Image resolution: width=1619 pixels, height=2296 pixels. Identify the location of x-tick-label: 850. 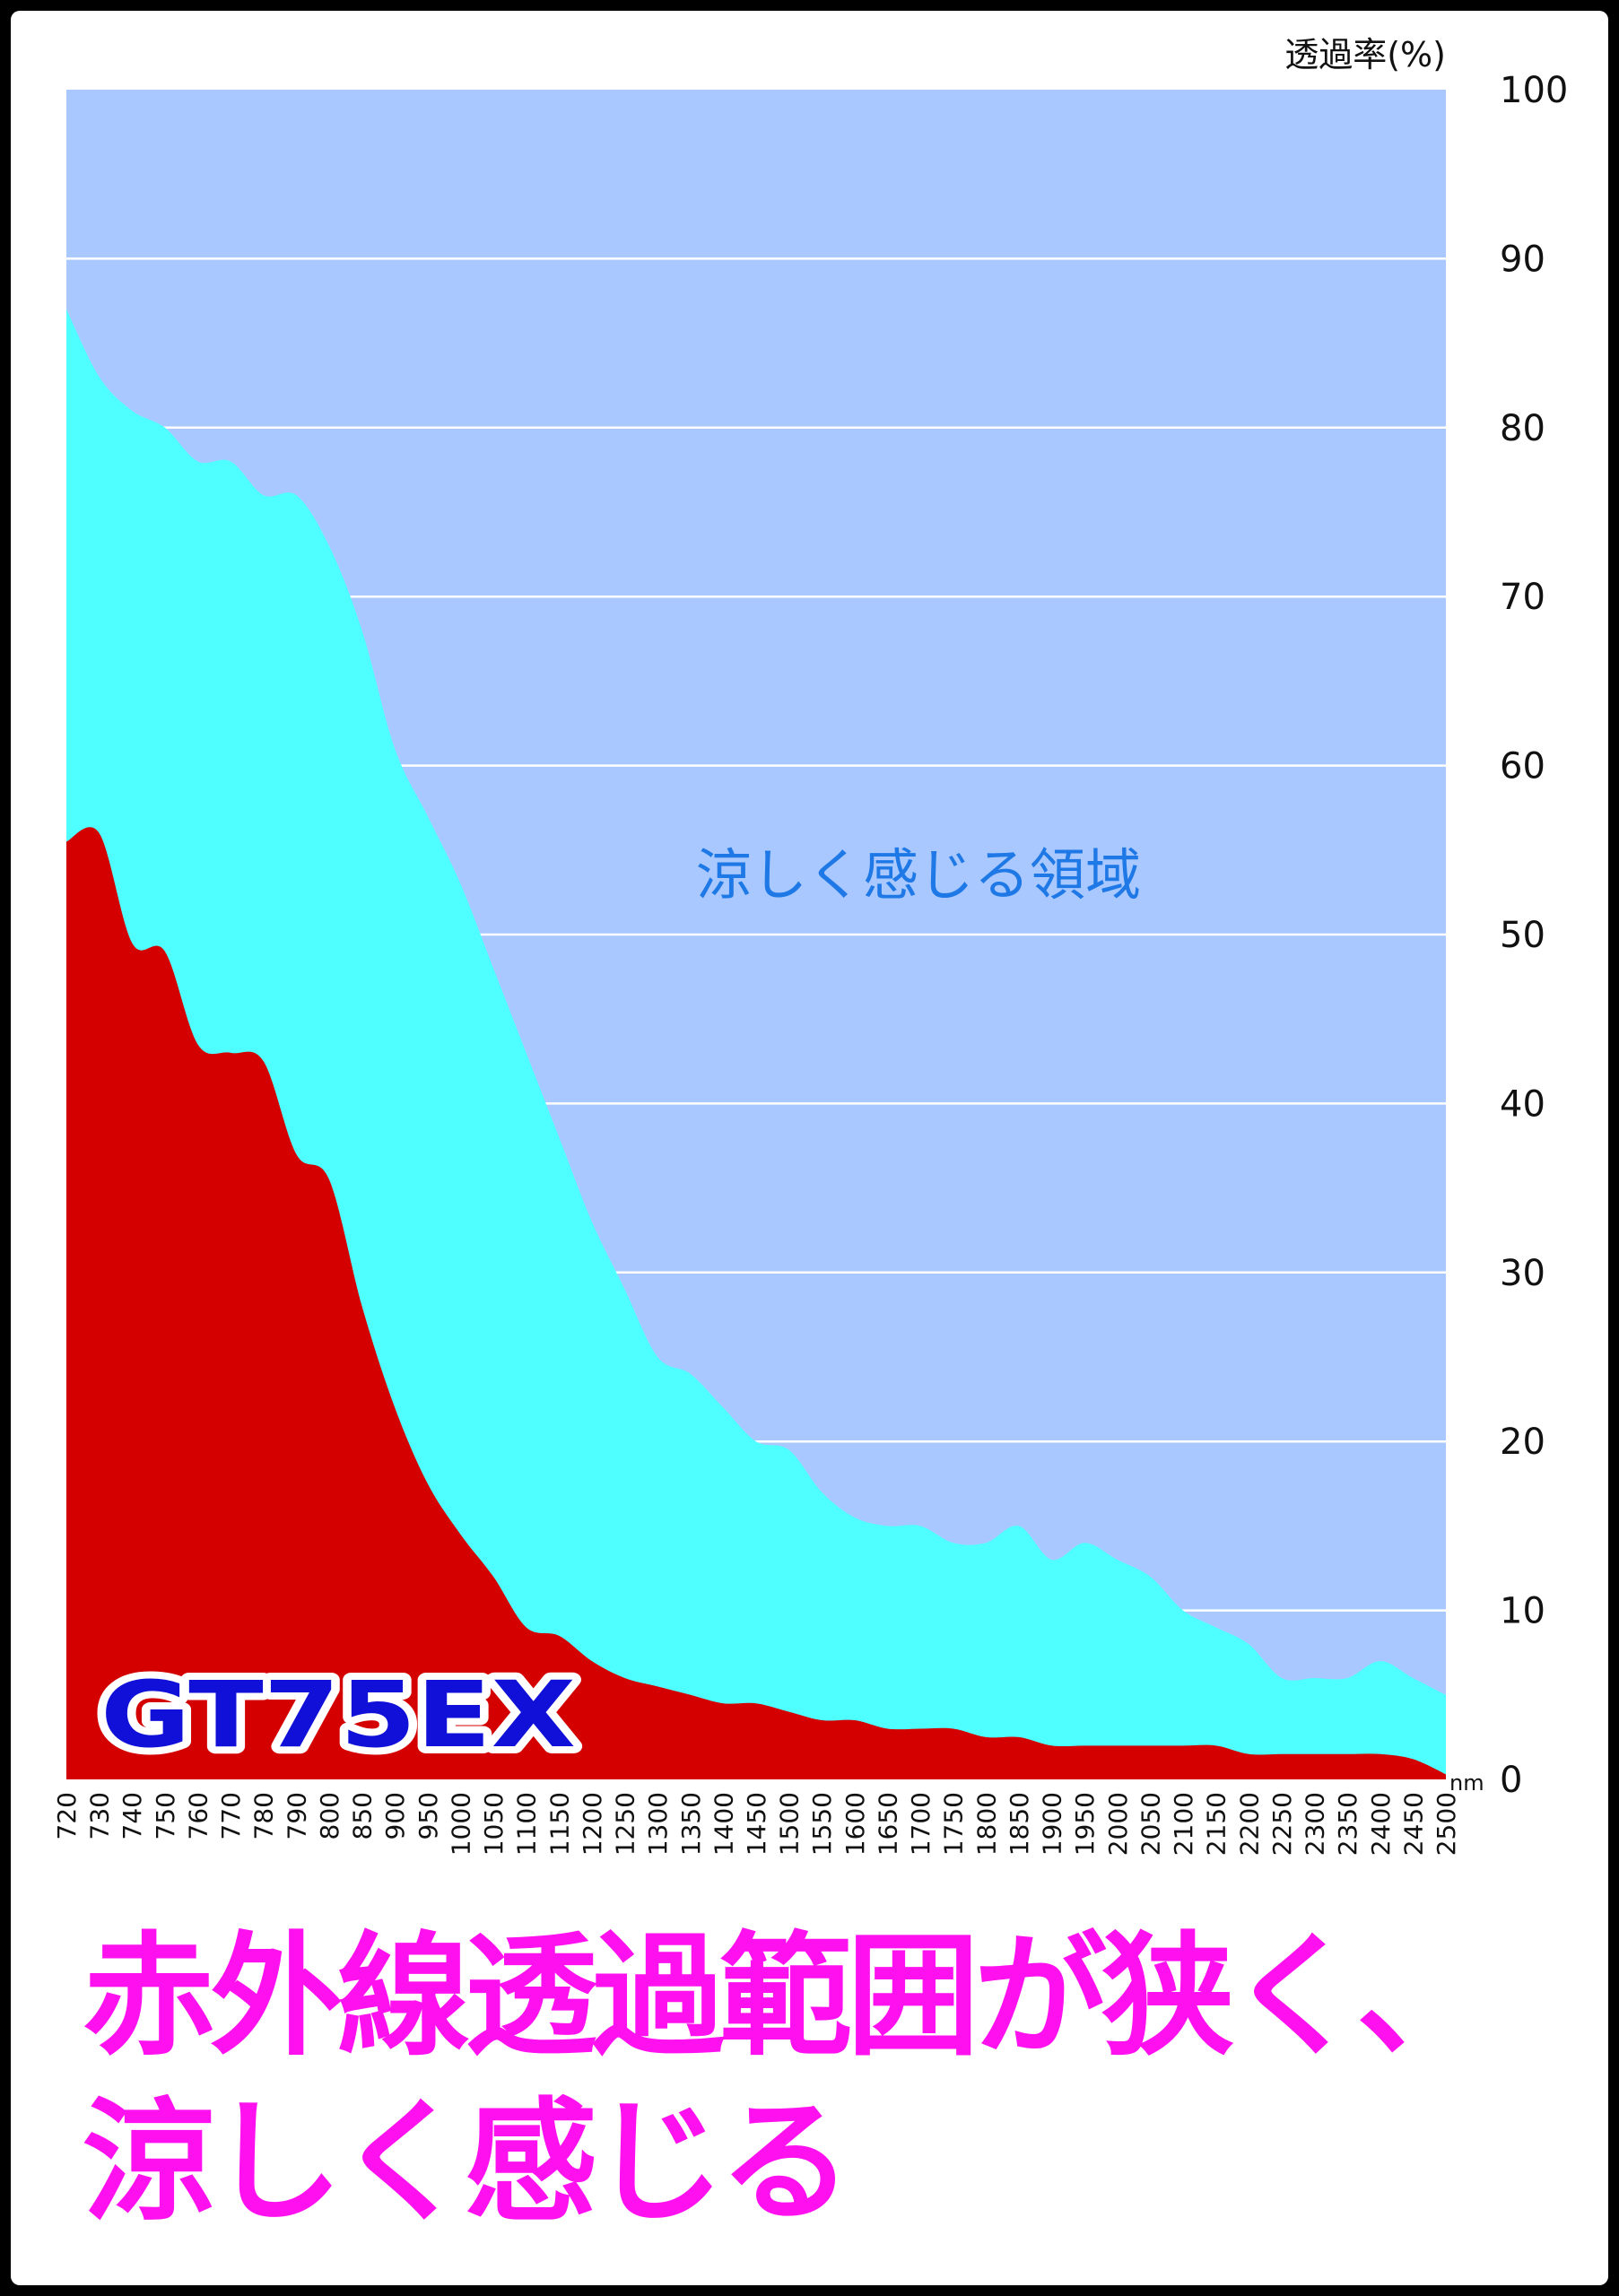
(363, 1815).